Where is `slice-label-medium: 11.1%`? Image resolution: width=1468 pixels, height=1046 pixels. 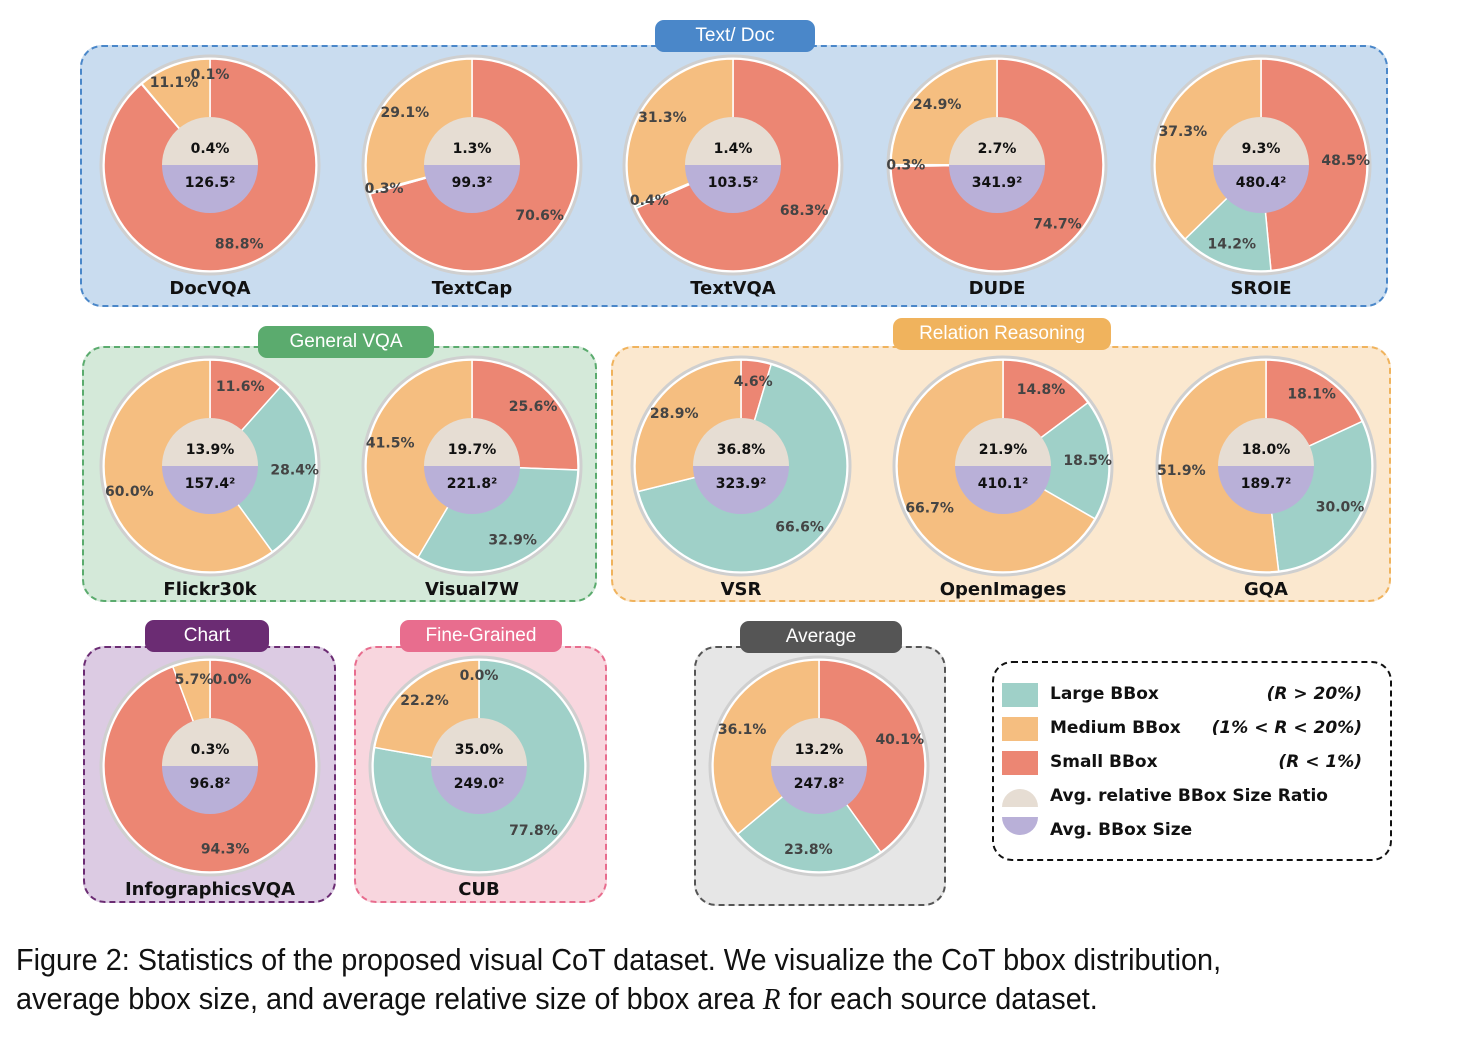 slice-label-medium: 11.1% is located at coordinates (174, 83).